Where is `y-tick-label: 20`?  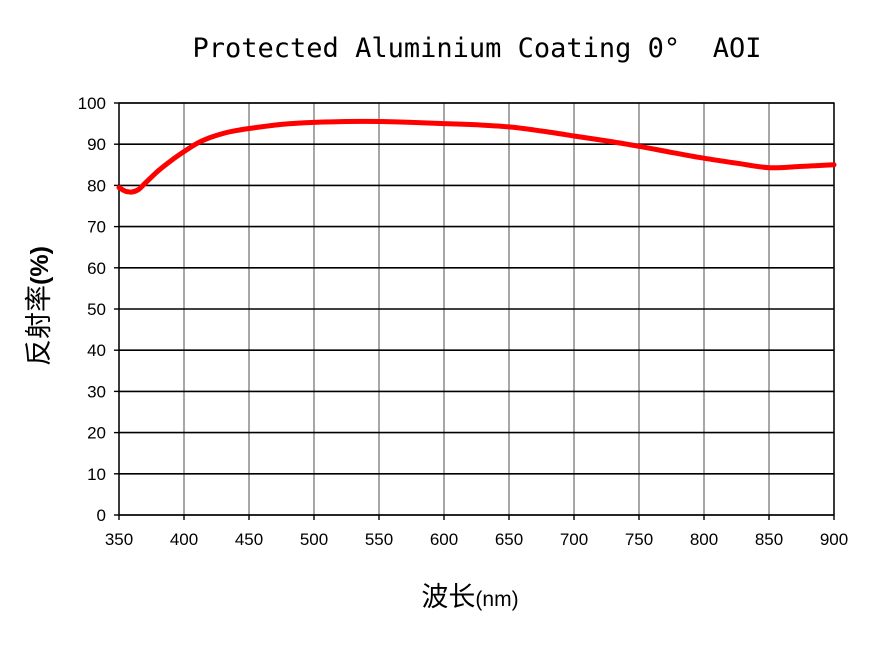 y-tick-label: 20 is located at coordinates (96, 433).